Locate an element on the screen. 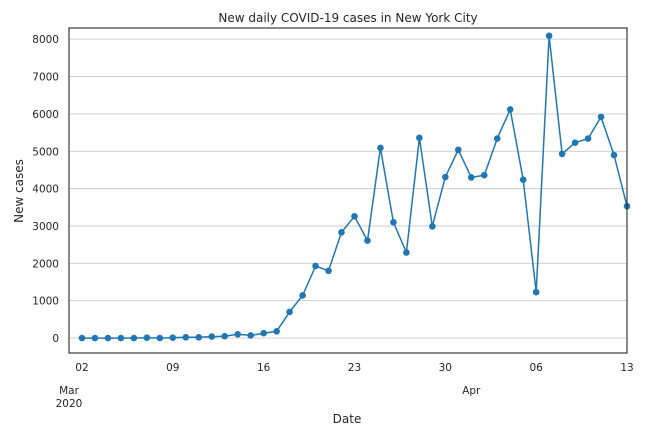  y-tick-label: 2000 is located at coordinates (45, 264).